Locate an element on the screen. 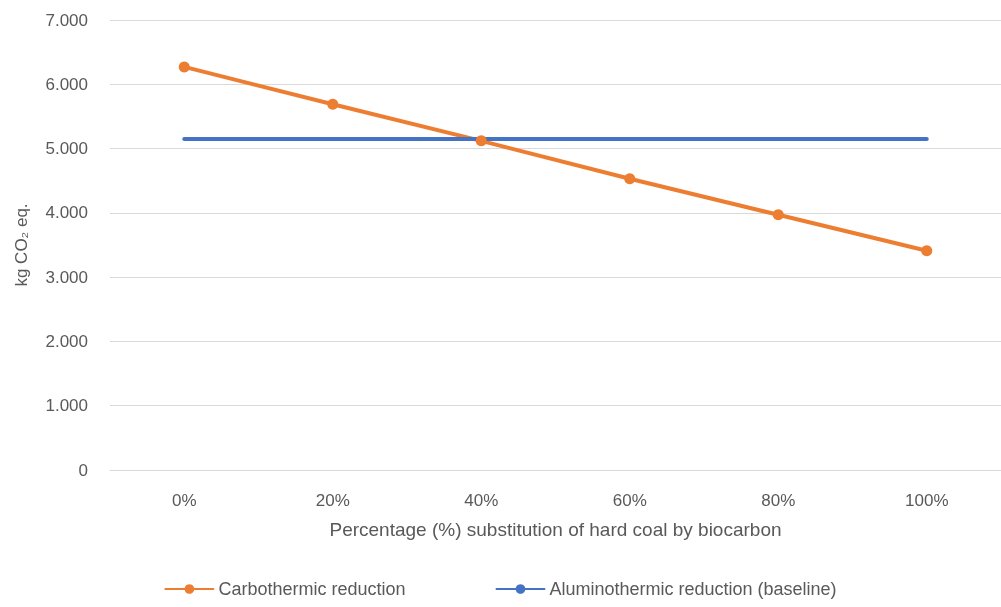  x-tick-label: 0% is located at coordinates (184, 500).